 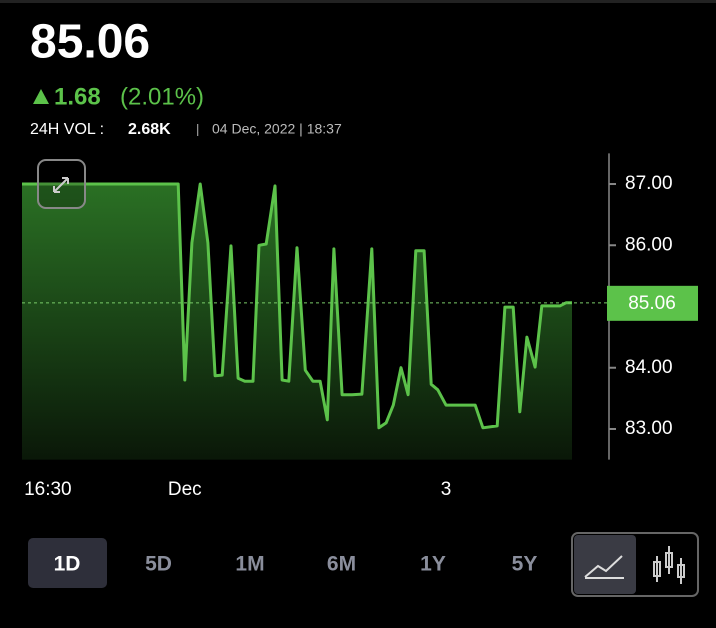 What do you see at coordinates (185, 489) in the screenshot?
I see `x-tick-label: Dec` at bounding box center [185, 489].